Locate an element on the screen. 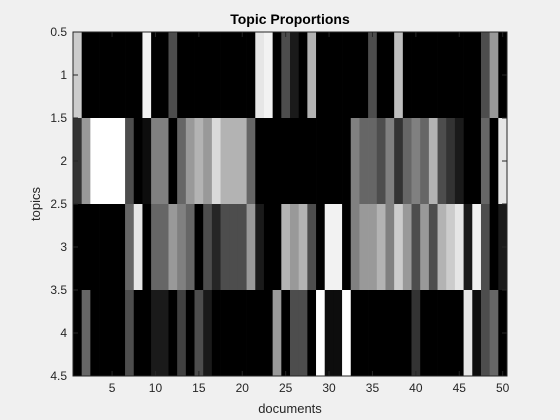 This screenshot has width=560, height=420. y-tick-label: 2 is located at coordinates (63, 161).